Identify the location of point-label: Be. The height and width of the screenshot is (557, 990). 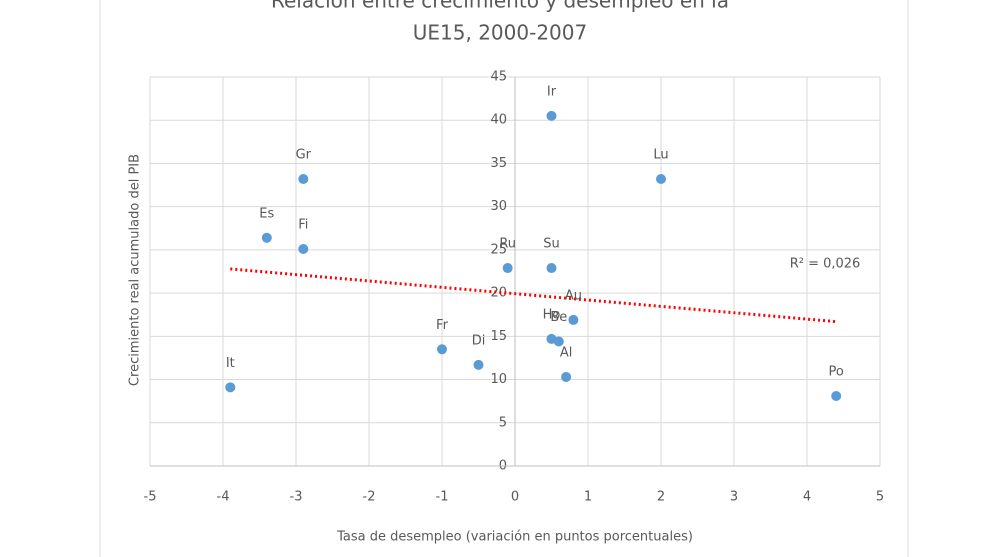
(558, 317).